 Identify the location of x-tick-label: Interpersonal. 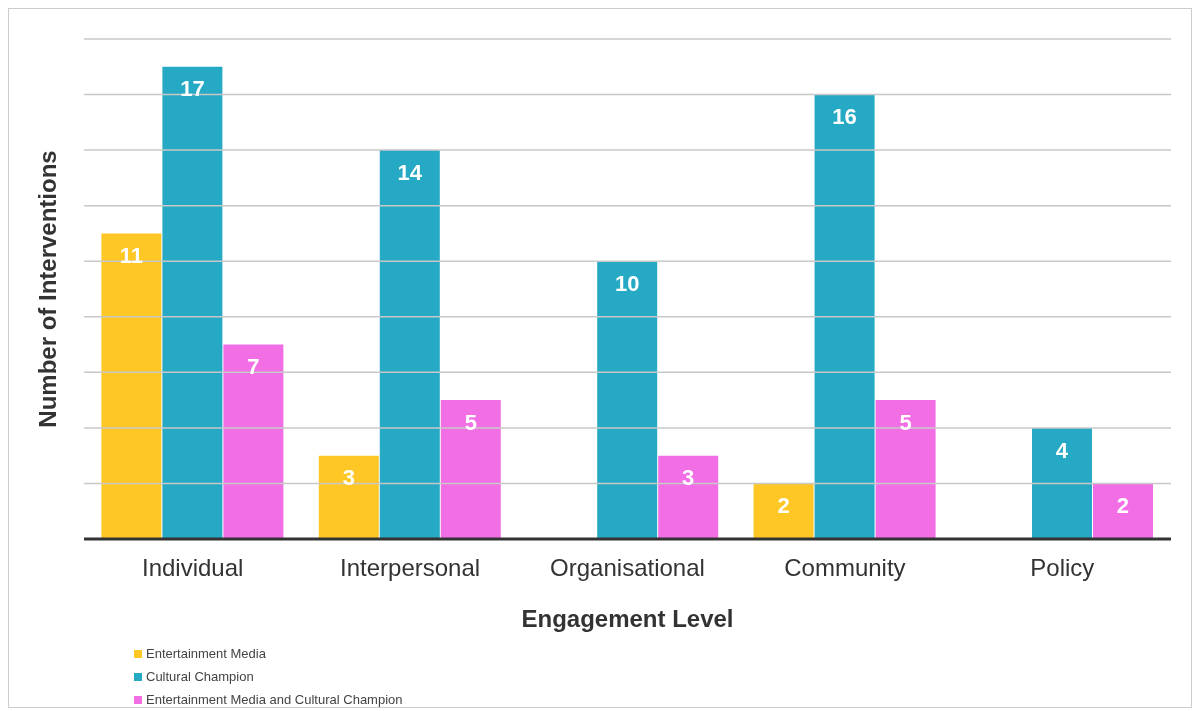
(410, 568).